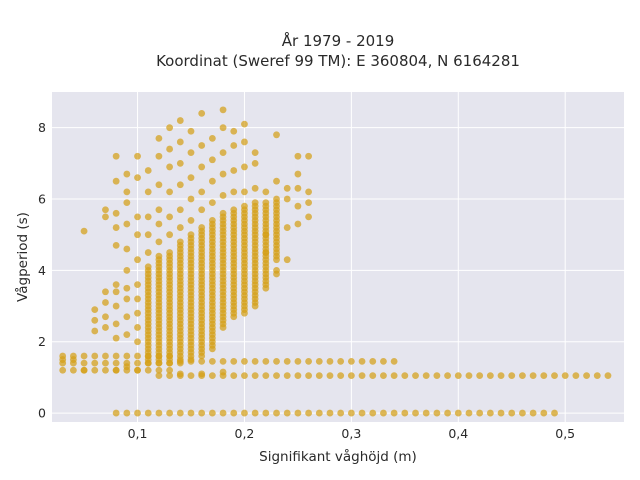 This screenshot has width=640, height=480. What do you see at coordinates (42, 199) in the screenshot?
I see `y-tick-label: 6` at bounding box center [42, 199].